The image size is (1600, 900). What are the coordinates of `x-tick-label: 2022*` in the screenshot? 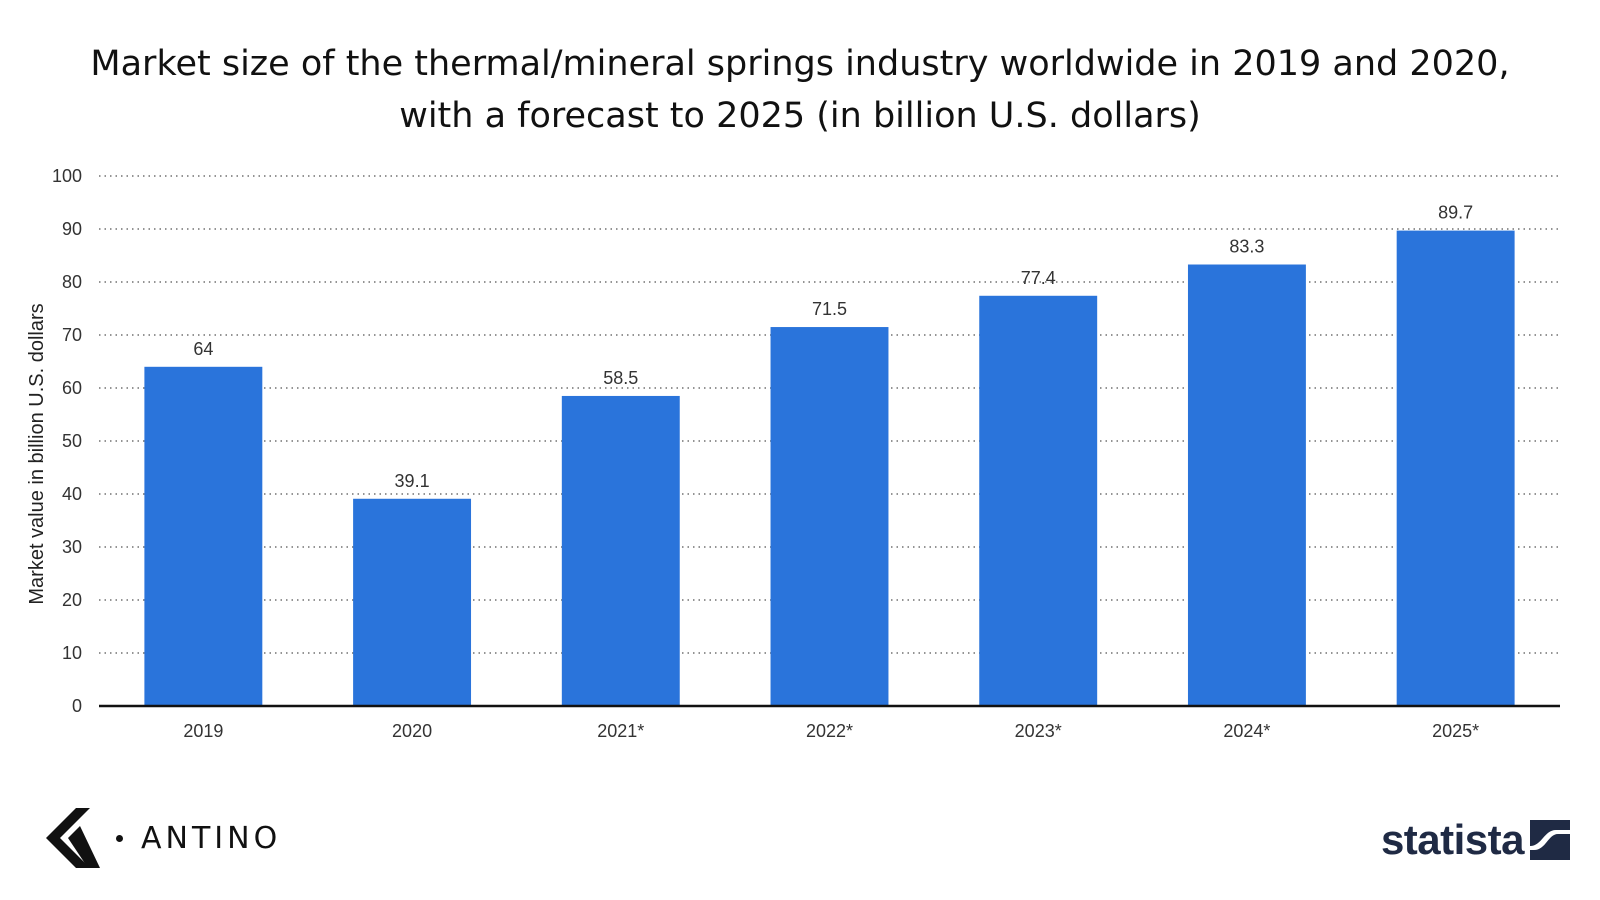 It's located at (829, 731).